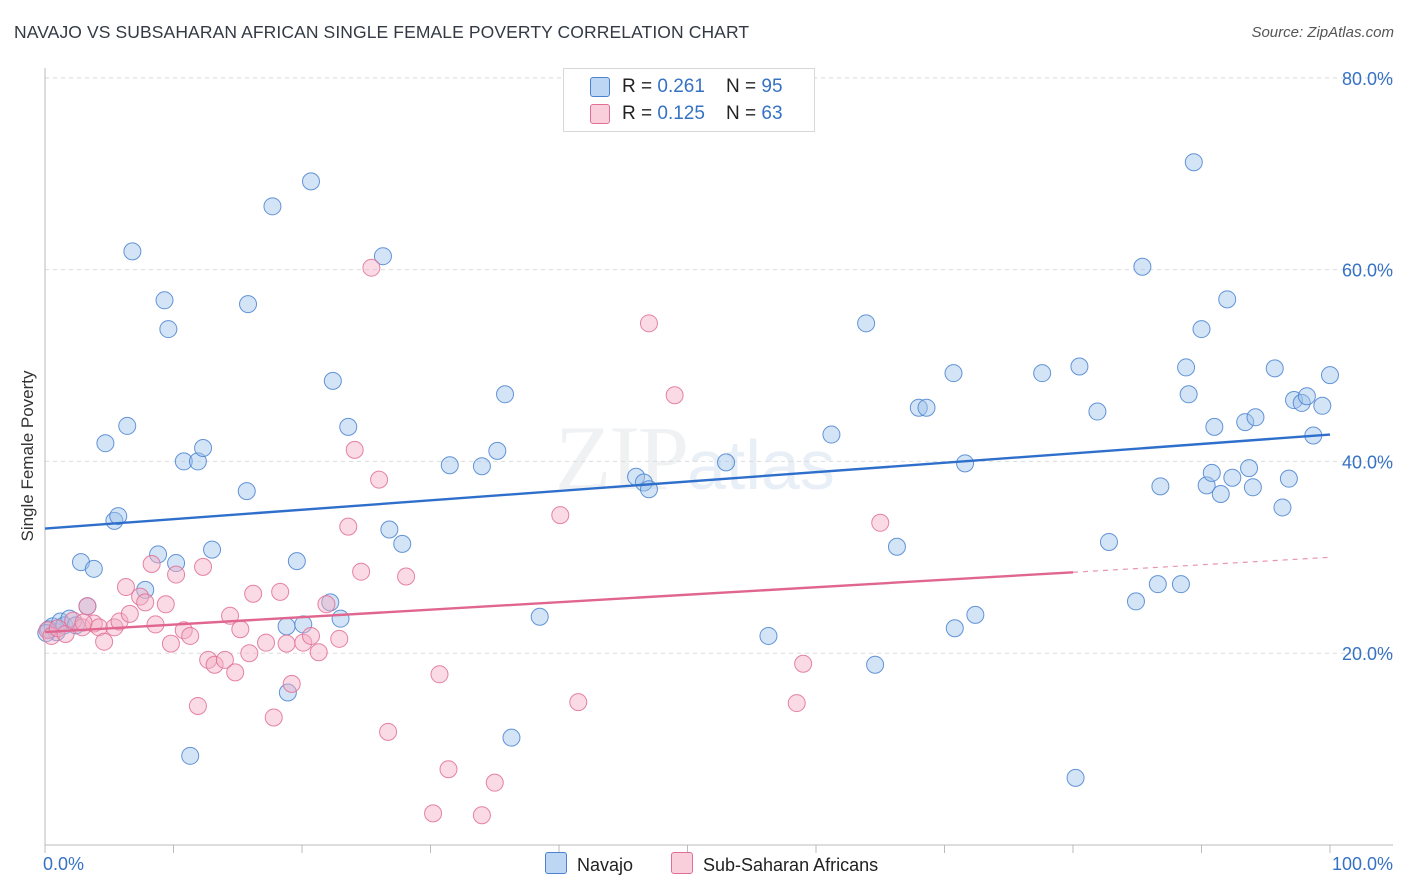  I want to click on legend-label-navajo: Navajo, so click(605, 865).